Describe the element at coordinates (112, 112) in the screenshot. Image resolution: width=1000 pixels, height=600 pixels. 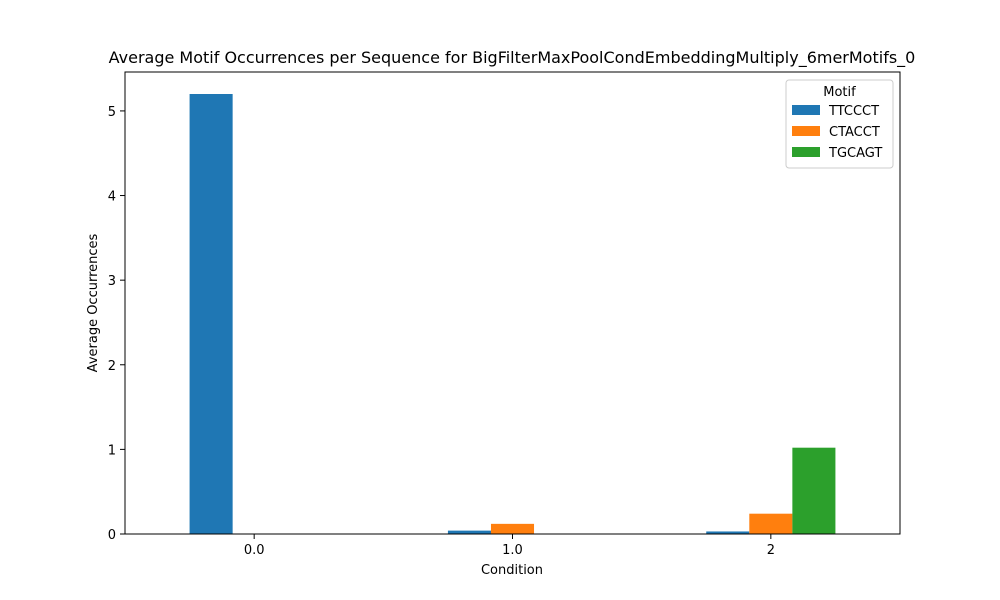
I see `y-tick-label-5: 5` at that location.